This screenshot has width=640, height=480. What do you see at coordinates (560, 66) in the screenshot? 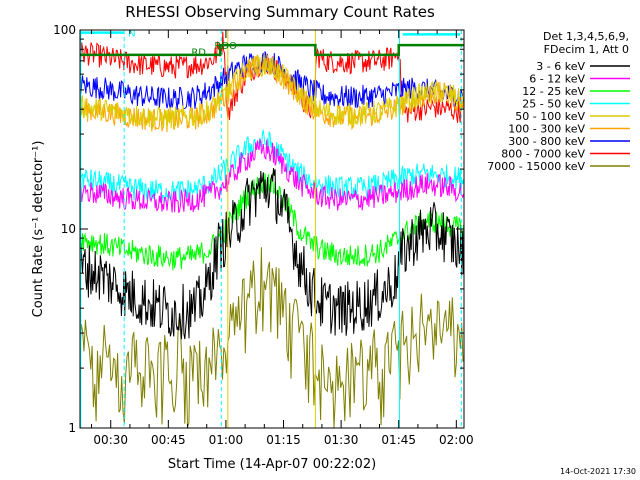
I see `legend-entry-label: 3 - 6 keV` at bounding box center [560, 66].